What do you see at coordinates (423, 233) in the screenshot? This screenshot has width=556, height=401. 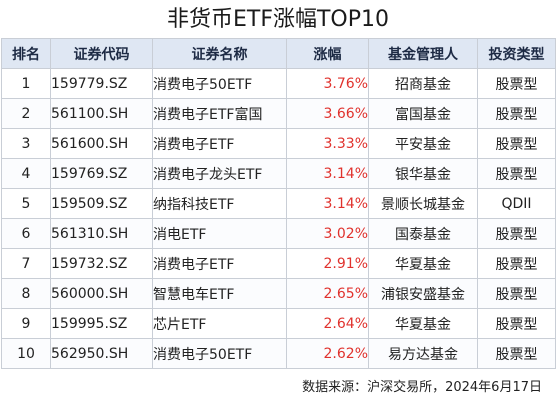 I see `cell-manager: 国泰基金` at bounding box center [423, 233].